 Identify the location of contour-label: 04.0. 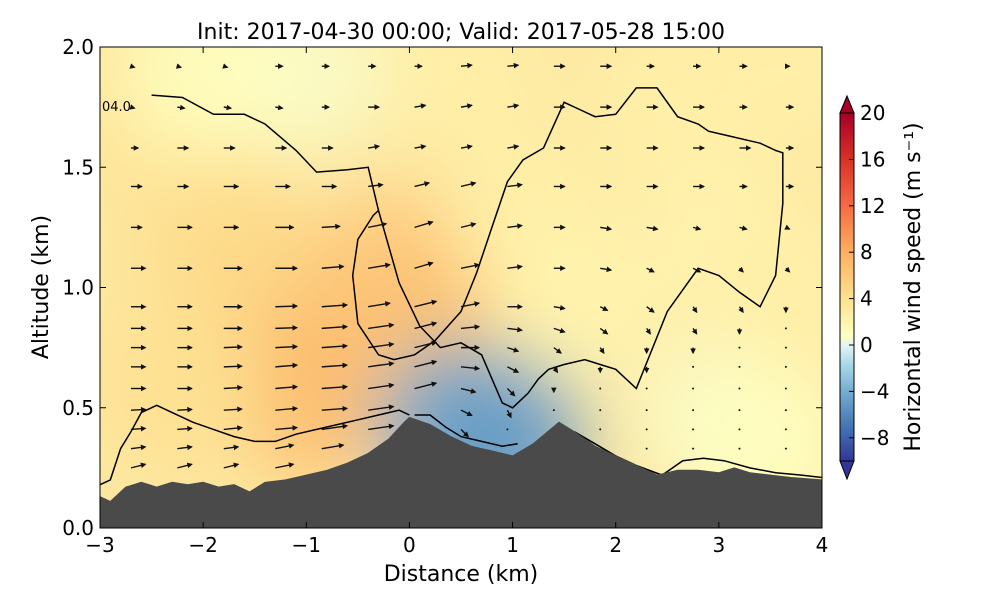
(116, 107).